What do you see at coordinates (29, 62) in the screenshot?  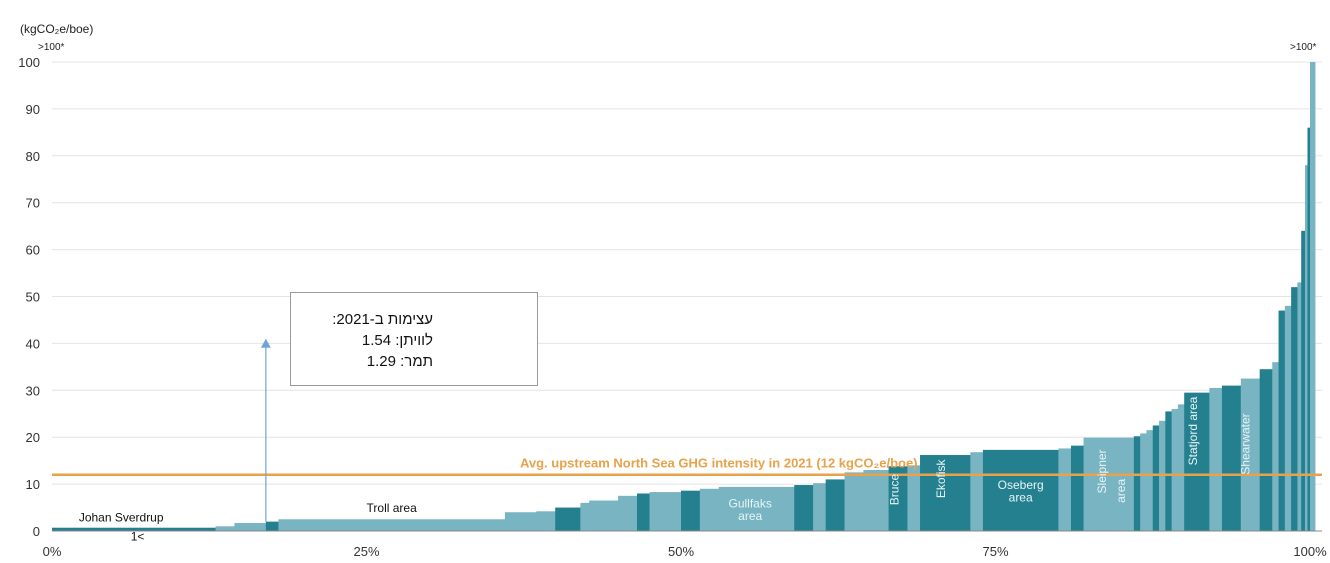 I see `y-tick-label: 100` at bounding box center [29, 62].